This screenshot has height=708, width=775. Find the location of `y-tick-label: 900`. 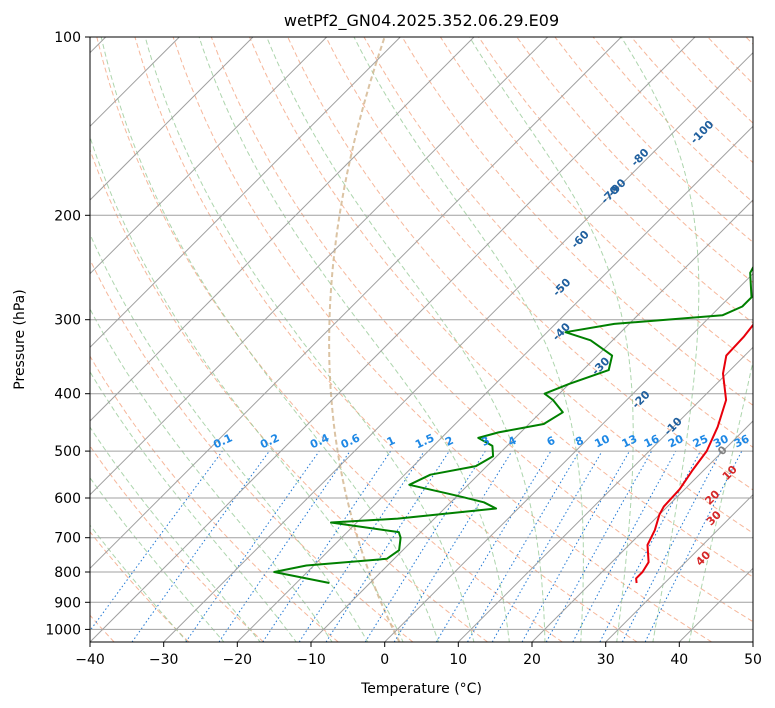

y-tick-label: 900 is located at coordinates (67, 603).